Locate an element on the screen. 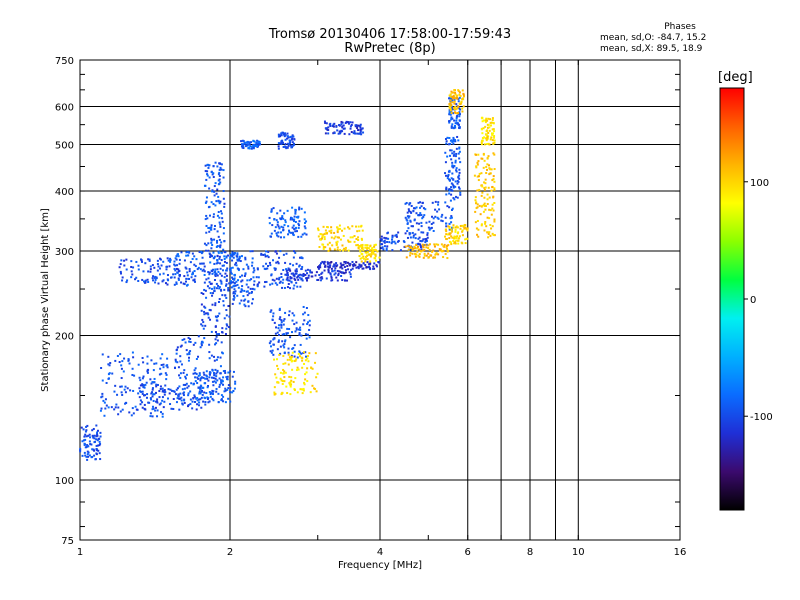 Image resolution: width=800 pixels, height=600 pixels. y-tick-label: 600 is located at coordinates (64, 108).